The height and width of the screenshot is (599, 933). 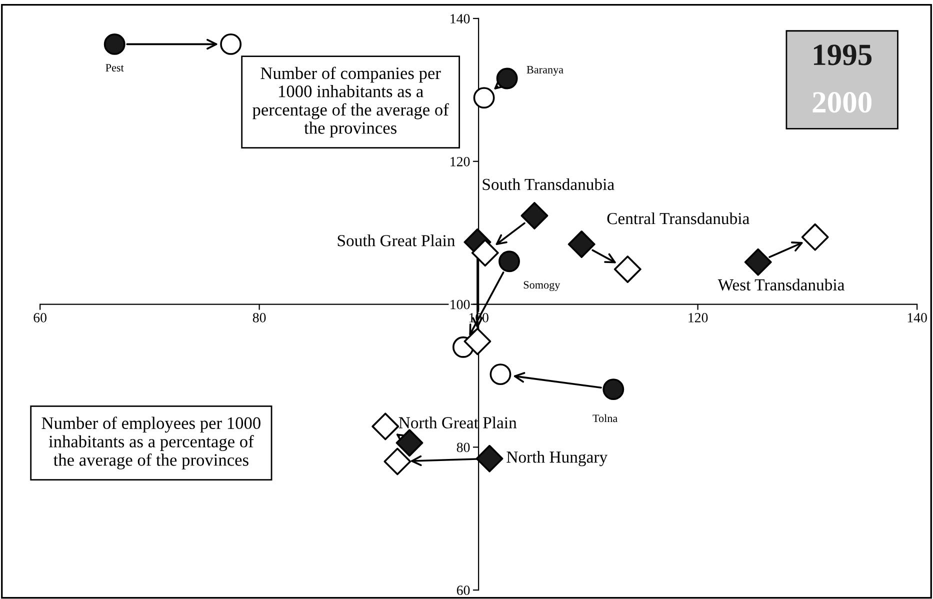 I want to click on annotation: Pest, so click(x=115, y=68).